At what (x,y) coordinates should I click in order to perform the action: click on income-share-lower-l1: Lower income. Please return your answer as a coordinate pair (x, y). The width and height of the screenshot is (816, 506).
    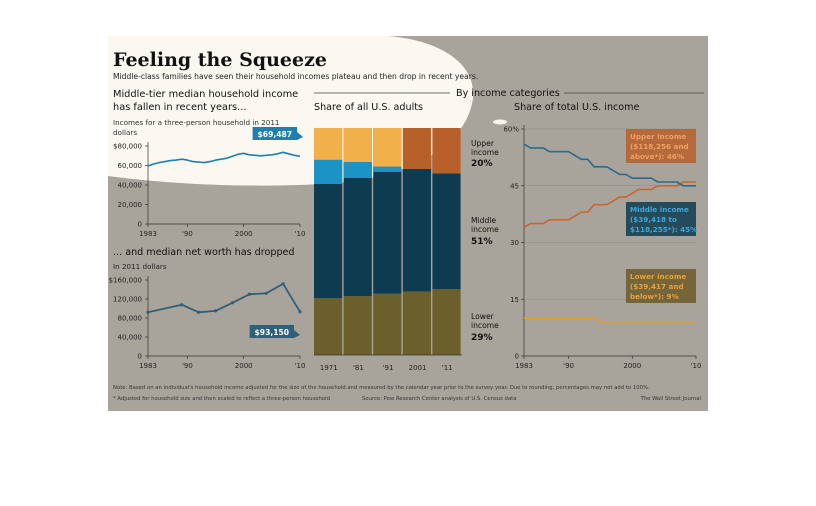
    Looking at the image, I should click on (658, 276).